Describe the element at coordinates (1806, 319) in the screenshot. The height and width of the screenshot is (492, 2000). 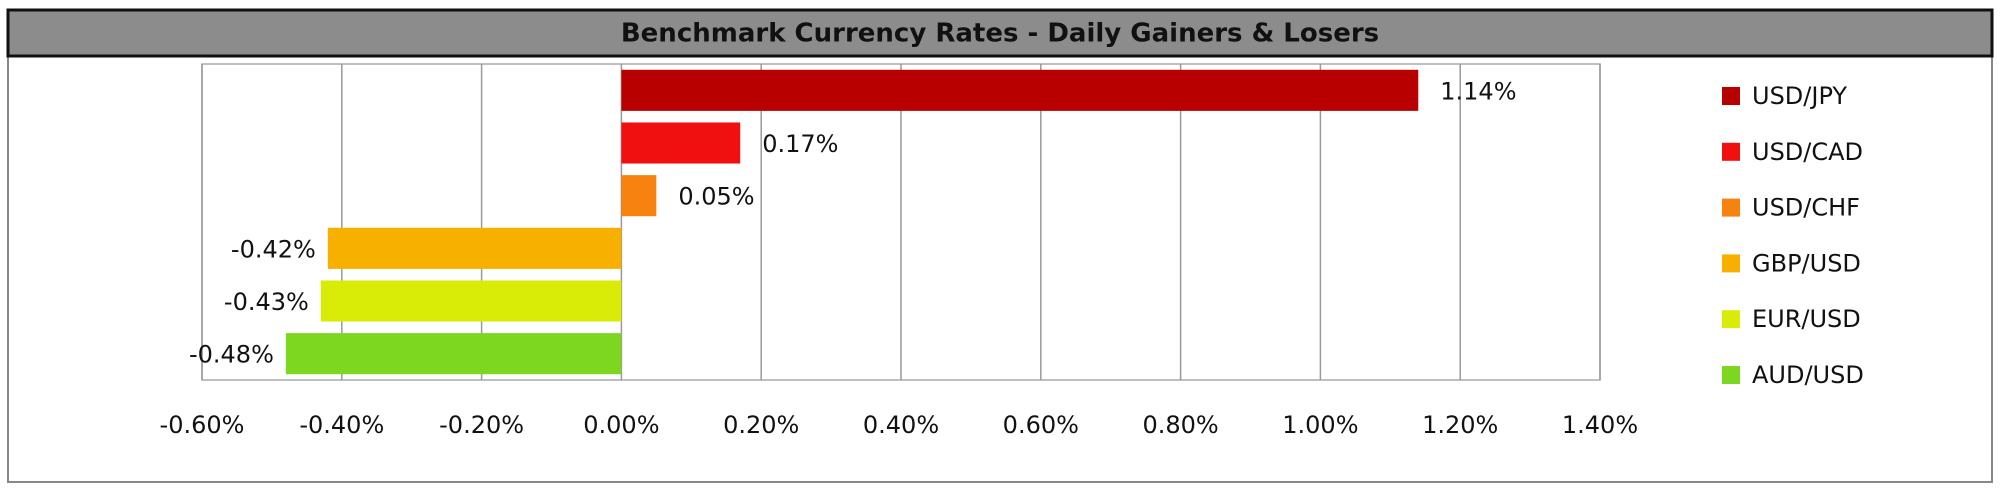
I see `legend-label: EUR/USD` at that location.